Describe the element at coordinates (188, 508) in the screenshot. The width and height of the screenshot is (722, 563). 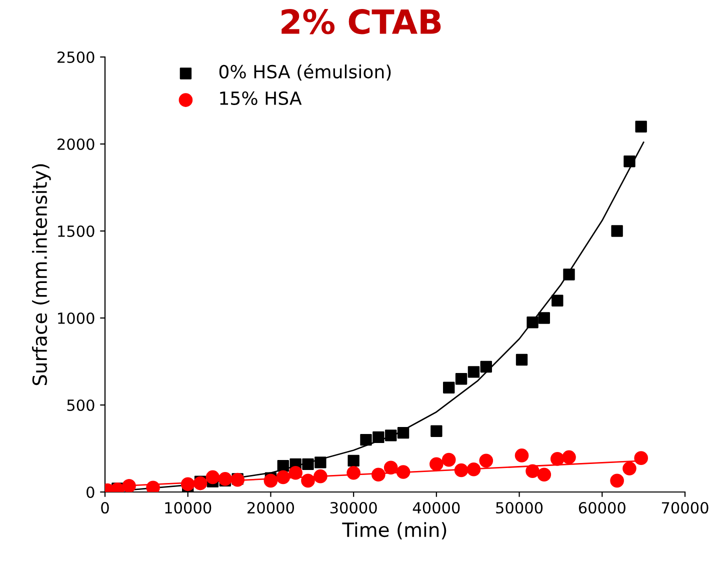
I see `x-tick-label: 10000` at that location.